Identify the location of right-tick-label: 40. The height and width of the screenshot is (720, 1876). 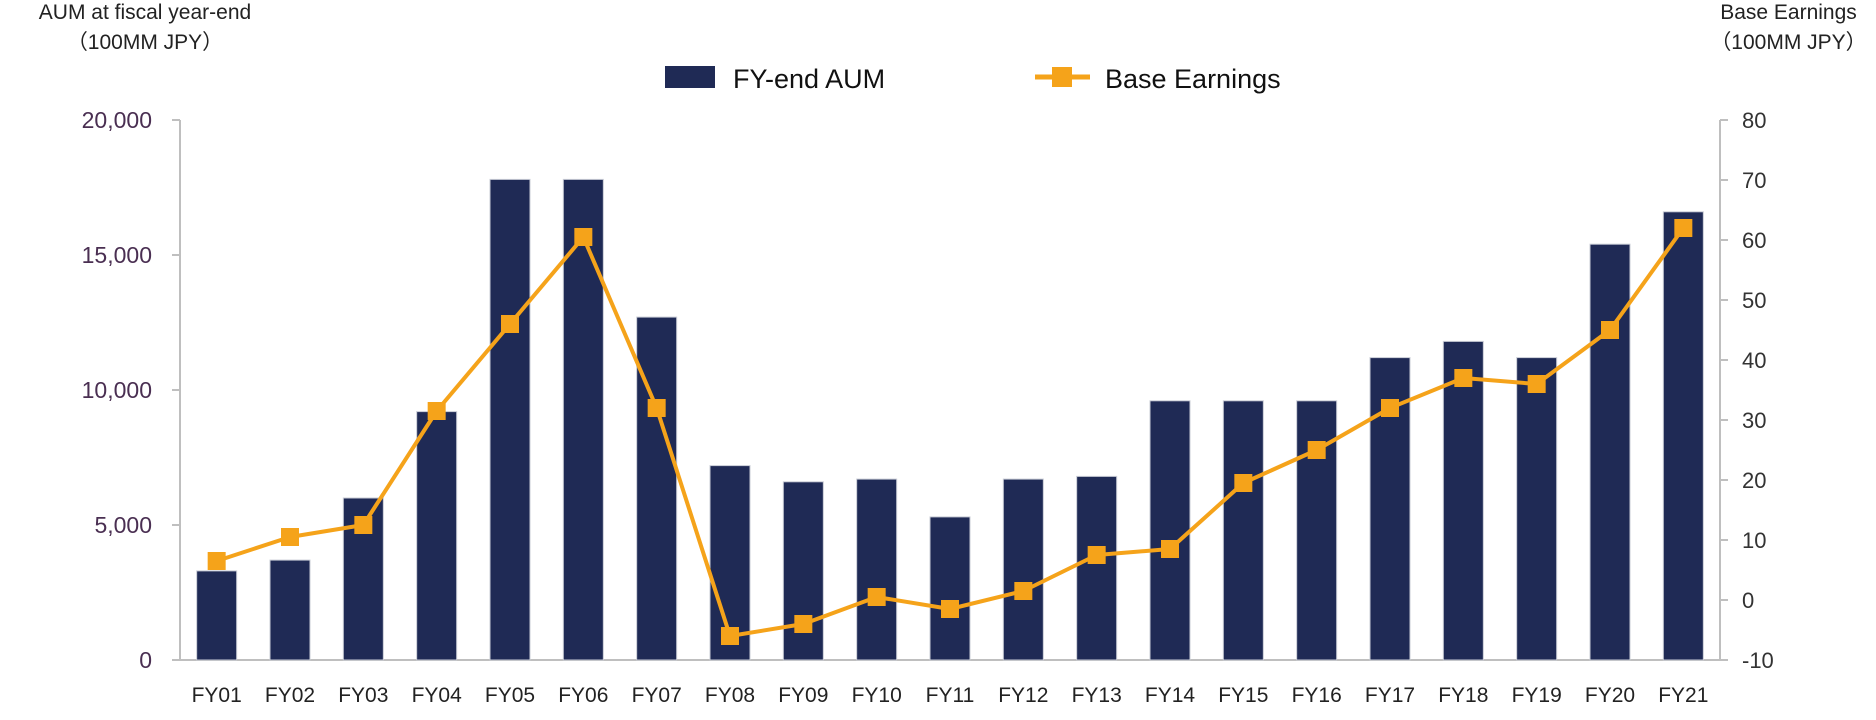
(1754, 360).